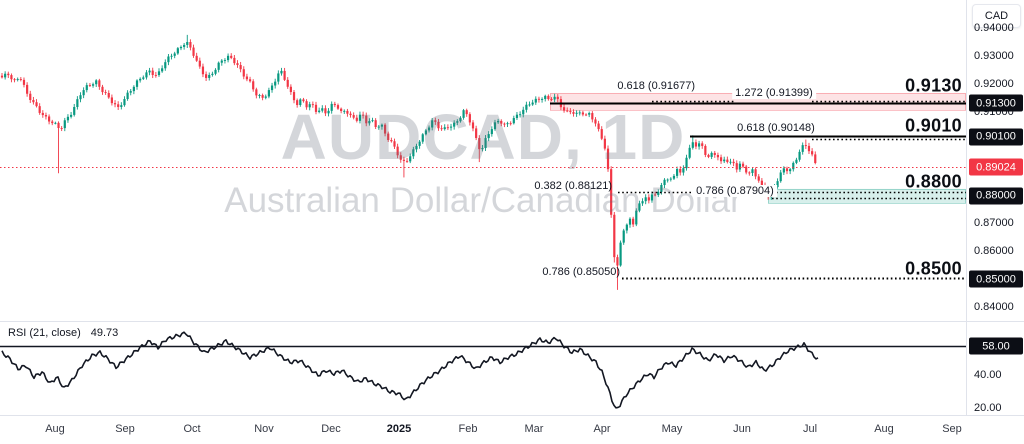 The height and width of the screenshot is (444, 1024). Describe the element at coordinates (996, 16) in the screenshot. I see `currency-toggle-button: CAD` at that location.